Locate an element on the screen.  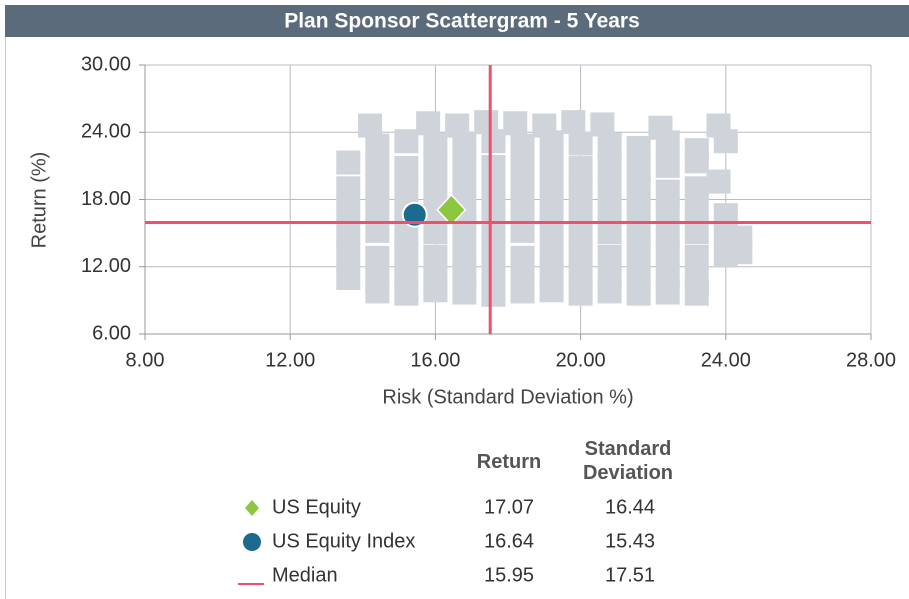
title-bar is located at coordinates (457, 21).